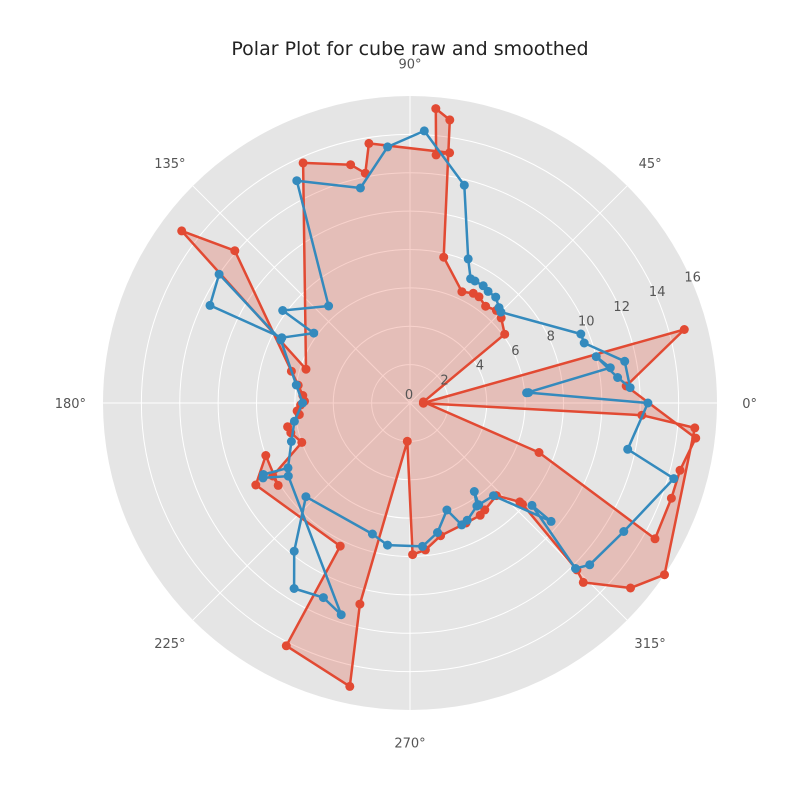  Describe the element at coordinates (650, 164) in the screenshot. I see `theta-tick-label: 45°` at that location.